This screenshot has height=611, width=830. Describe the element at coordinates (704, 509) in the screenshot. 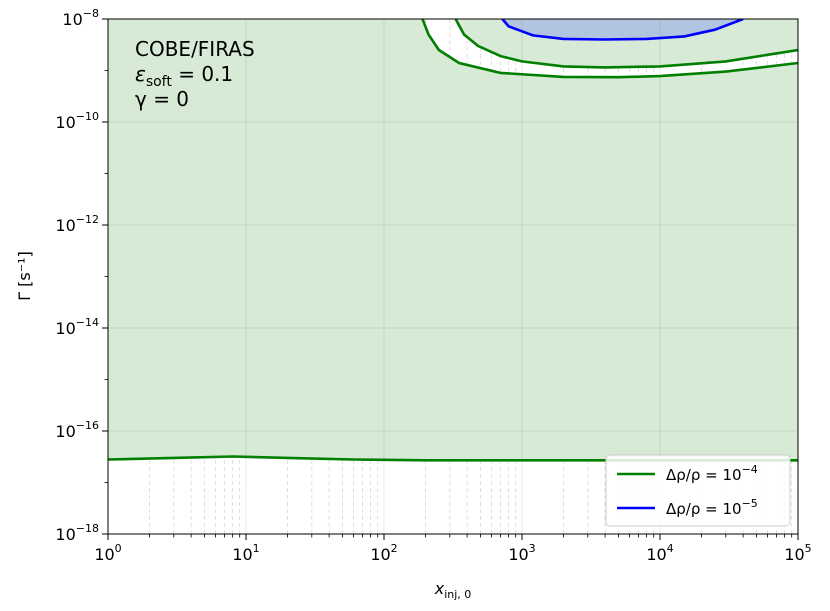

I see `legend-label-blue-base: Δρ/ρ = 10` at that location.